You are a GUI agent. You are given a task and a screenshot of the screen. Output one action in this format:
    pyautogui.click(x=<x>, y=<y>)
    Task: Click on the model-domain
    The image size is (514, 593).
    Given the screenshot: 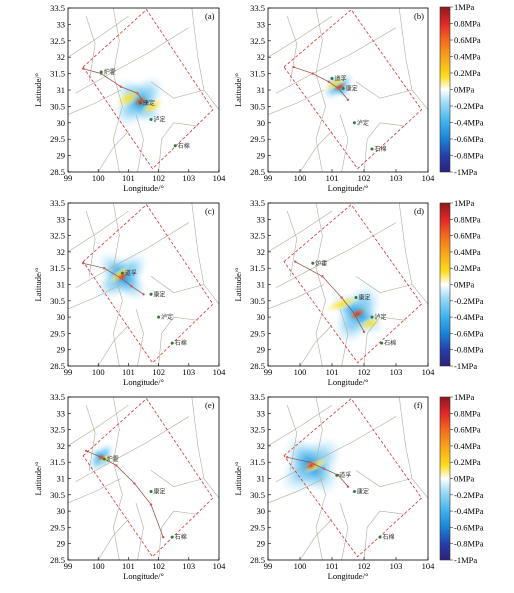 What is the action you would take?
    pyautogui.click(x=148, y=478)
    